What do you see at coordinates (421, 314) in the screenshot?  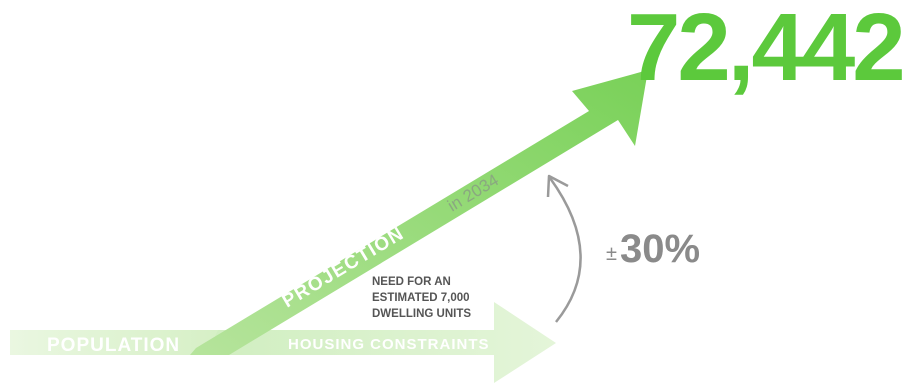 I see `need-note-line-3: DWELLING UNITS` at bounding box center [421, 314].